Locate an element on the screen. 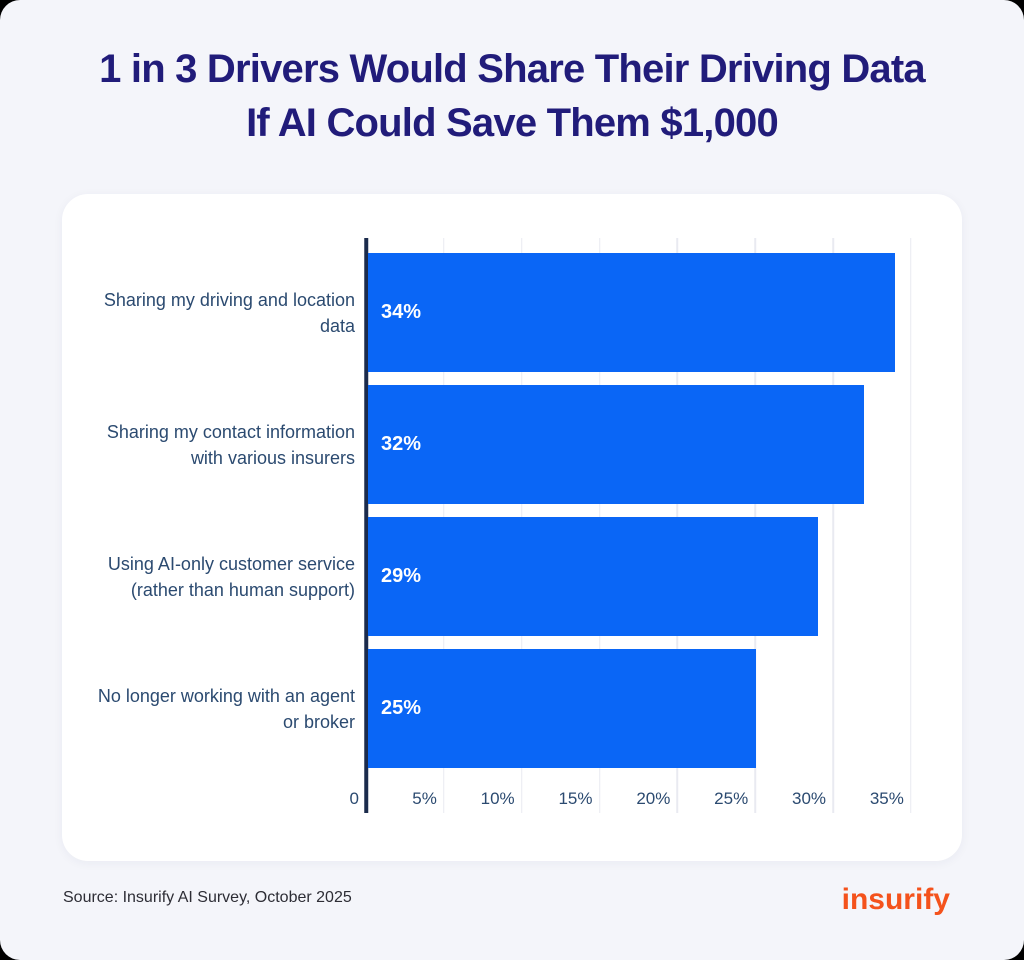  insurify-logo: insurify is located at coordinates (895, 899).